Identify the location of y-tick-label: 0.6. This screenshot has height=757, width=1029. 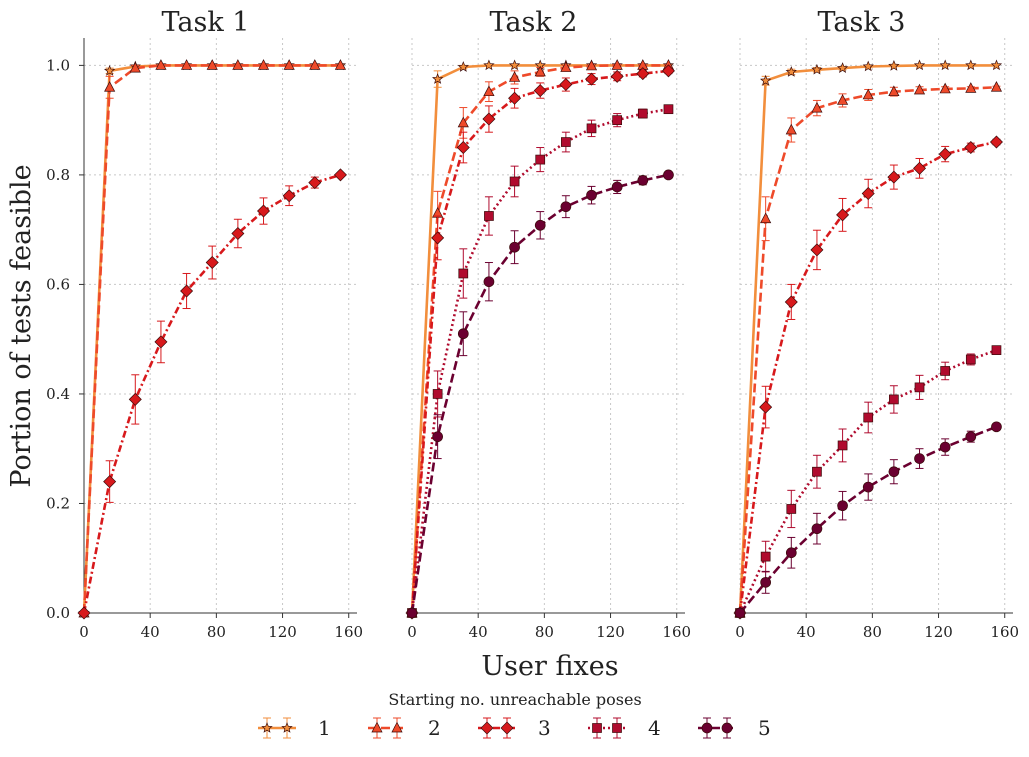
(58, 284).